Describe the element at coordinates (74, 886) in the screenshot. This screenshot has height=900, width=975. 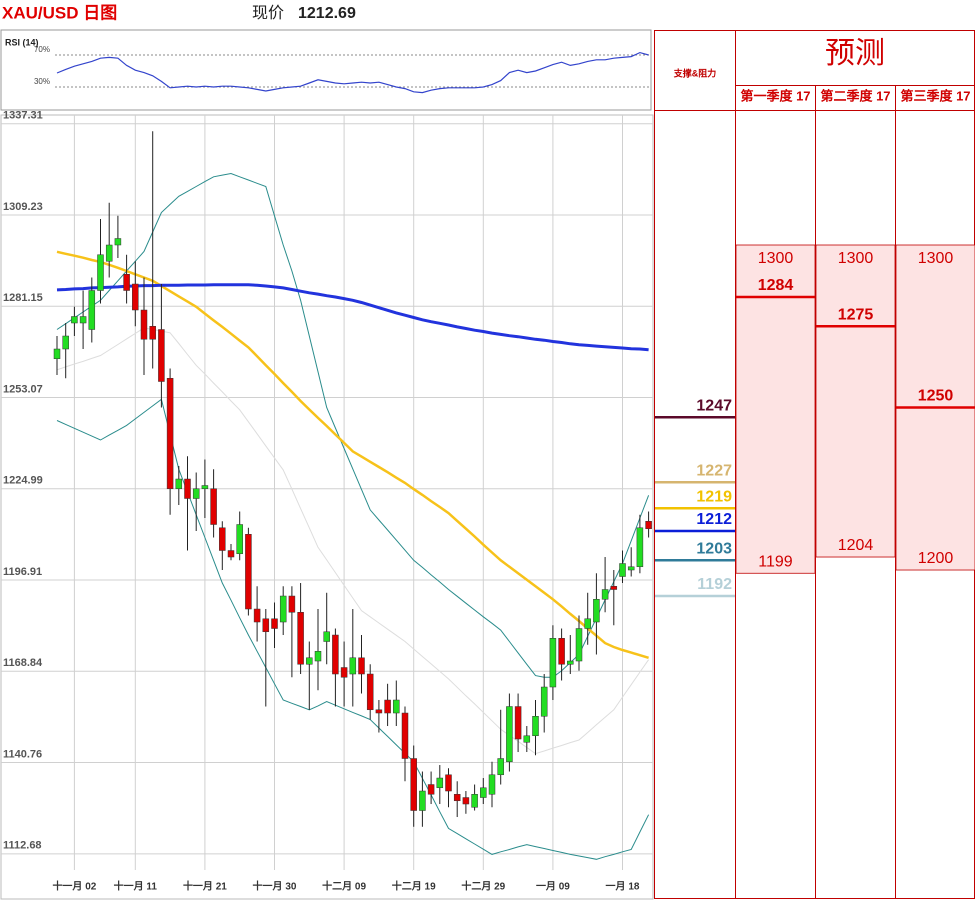
I see `x-tick-label: 十一月 02` at that location.